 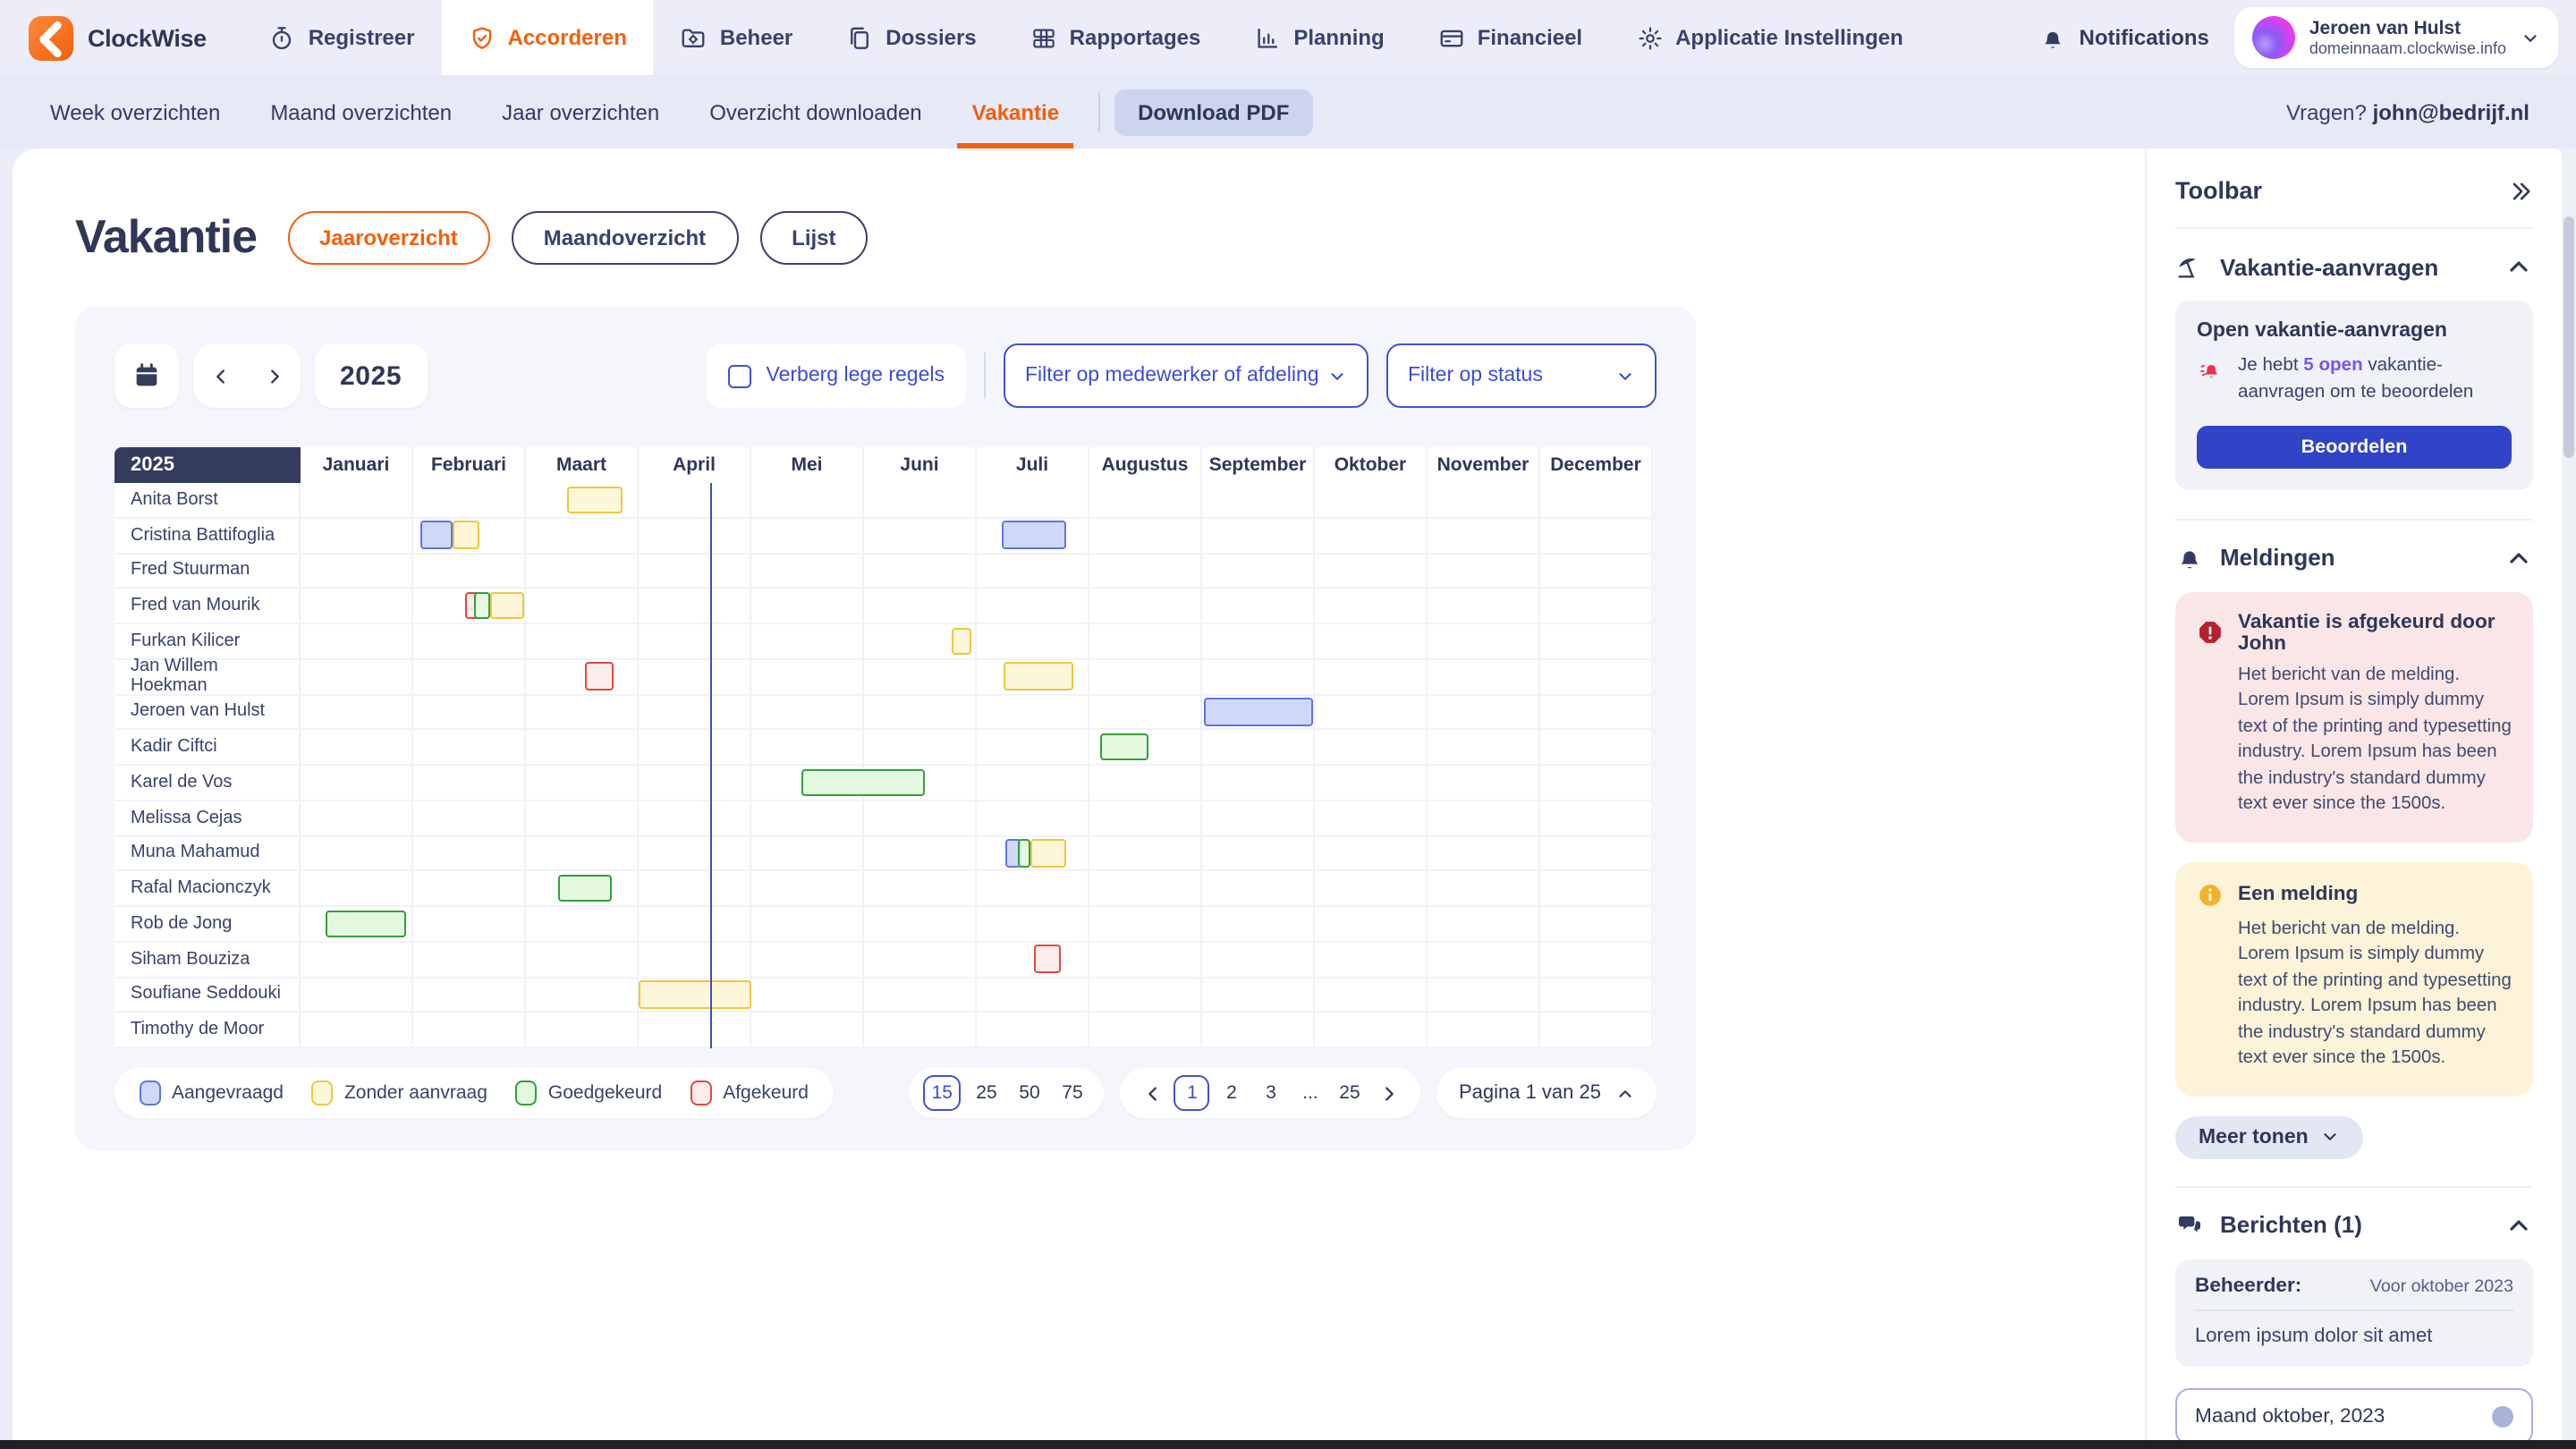 I want to click on show-more-button: Meer tonen, so click(x=2269, y=1137).